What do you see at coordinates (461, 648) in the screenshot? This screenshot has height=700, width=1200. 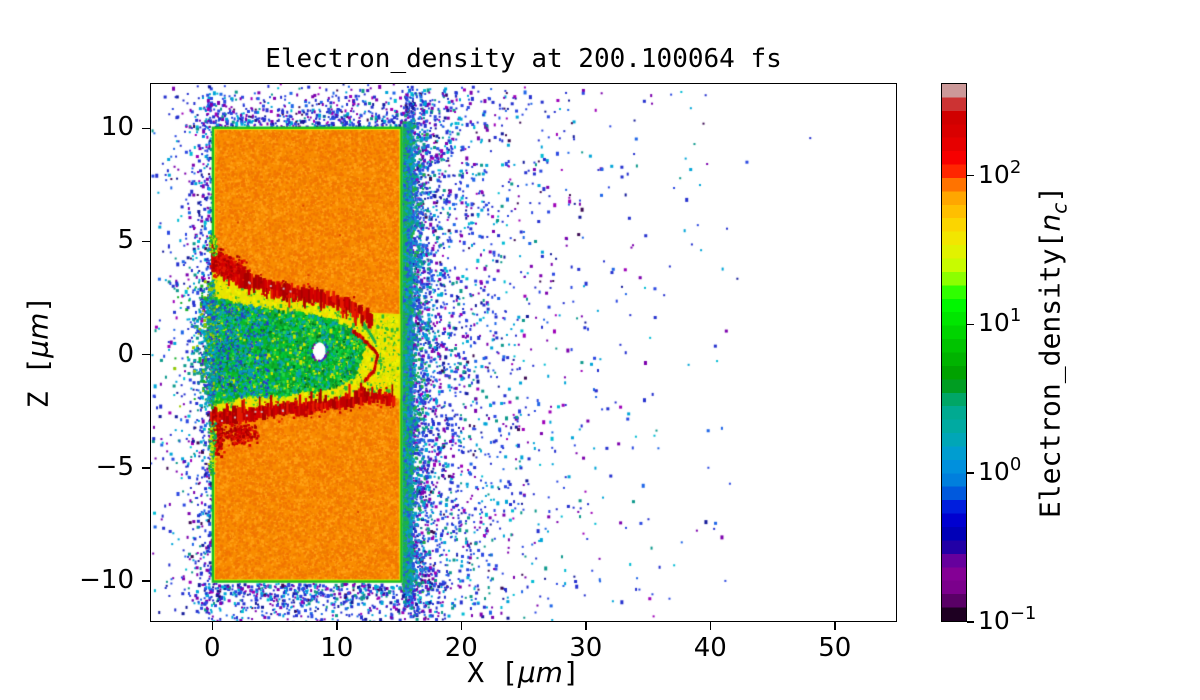 I see `x-tick-label: 20` at bounding box center [461, 648].